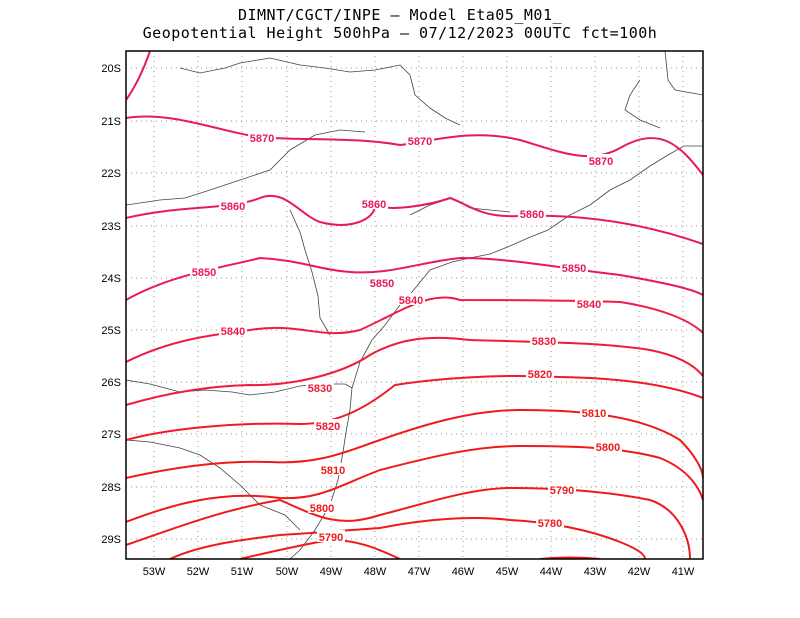 The height and width of the screenshot is (618, 800). What do you see at coordinates (111, 331) in the screenshot?
I see `lat-label: 25S` at bounding box center [111, 331].